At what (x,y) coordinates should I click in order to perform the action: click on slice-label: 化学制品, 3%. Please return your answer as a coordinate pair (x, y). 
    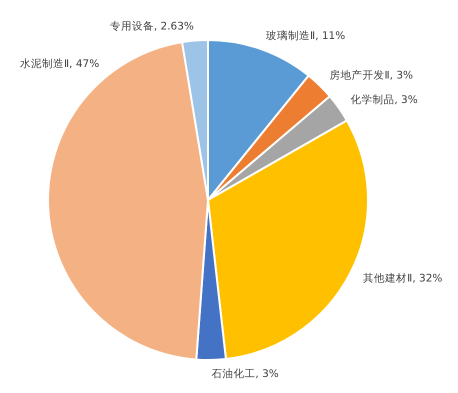
    Looking at the image, I should click on (384, 99).